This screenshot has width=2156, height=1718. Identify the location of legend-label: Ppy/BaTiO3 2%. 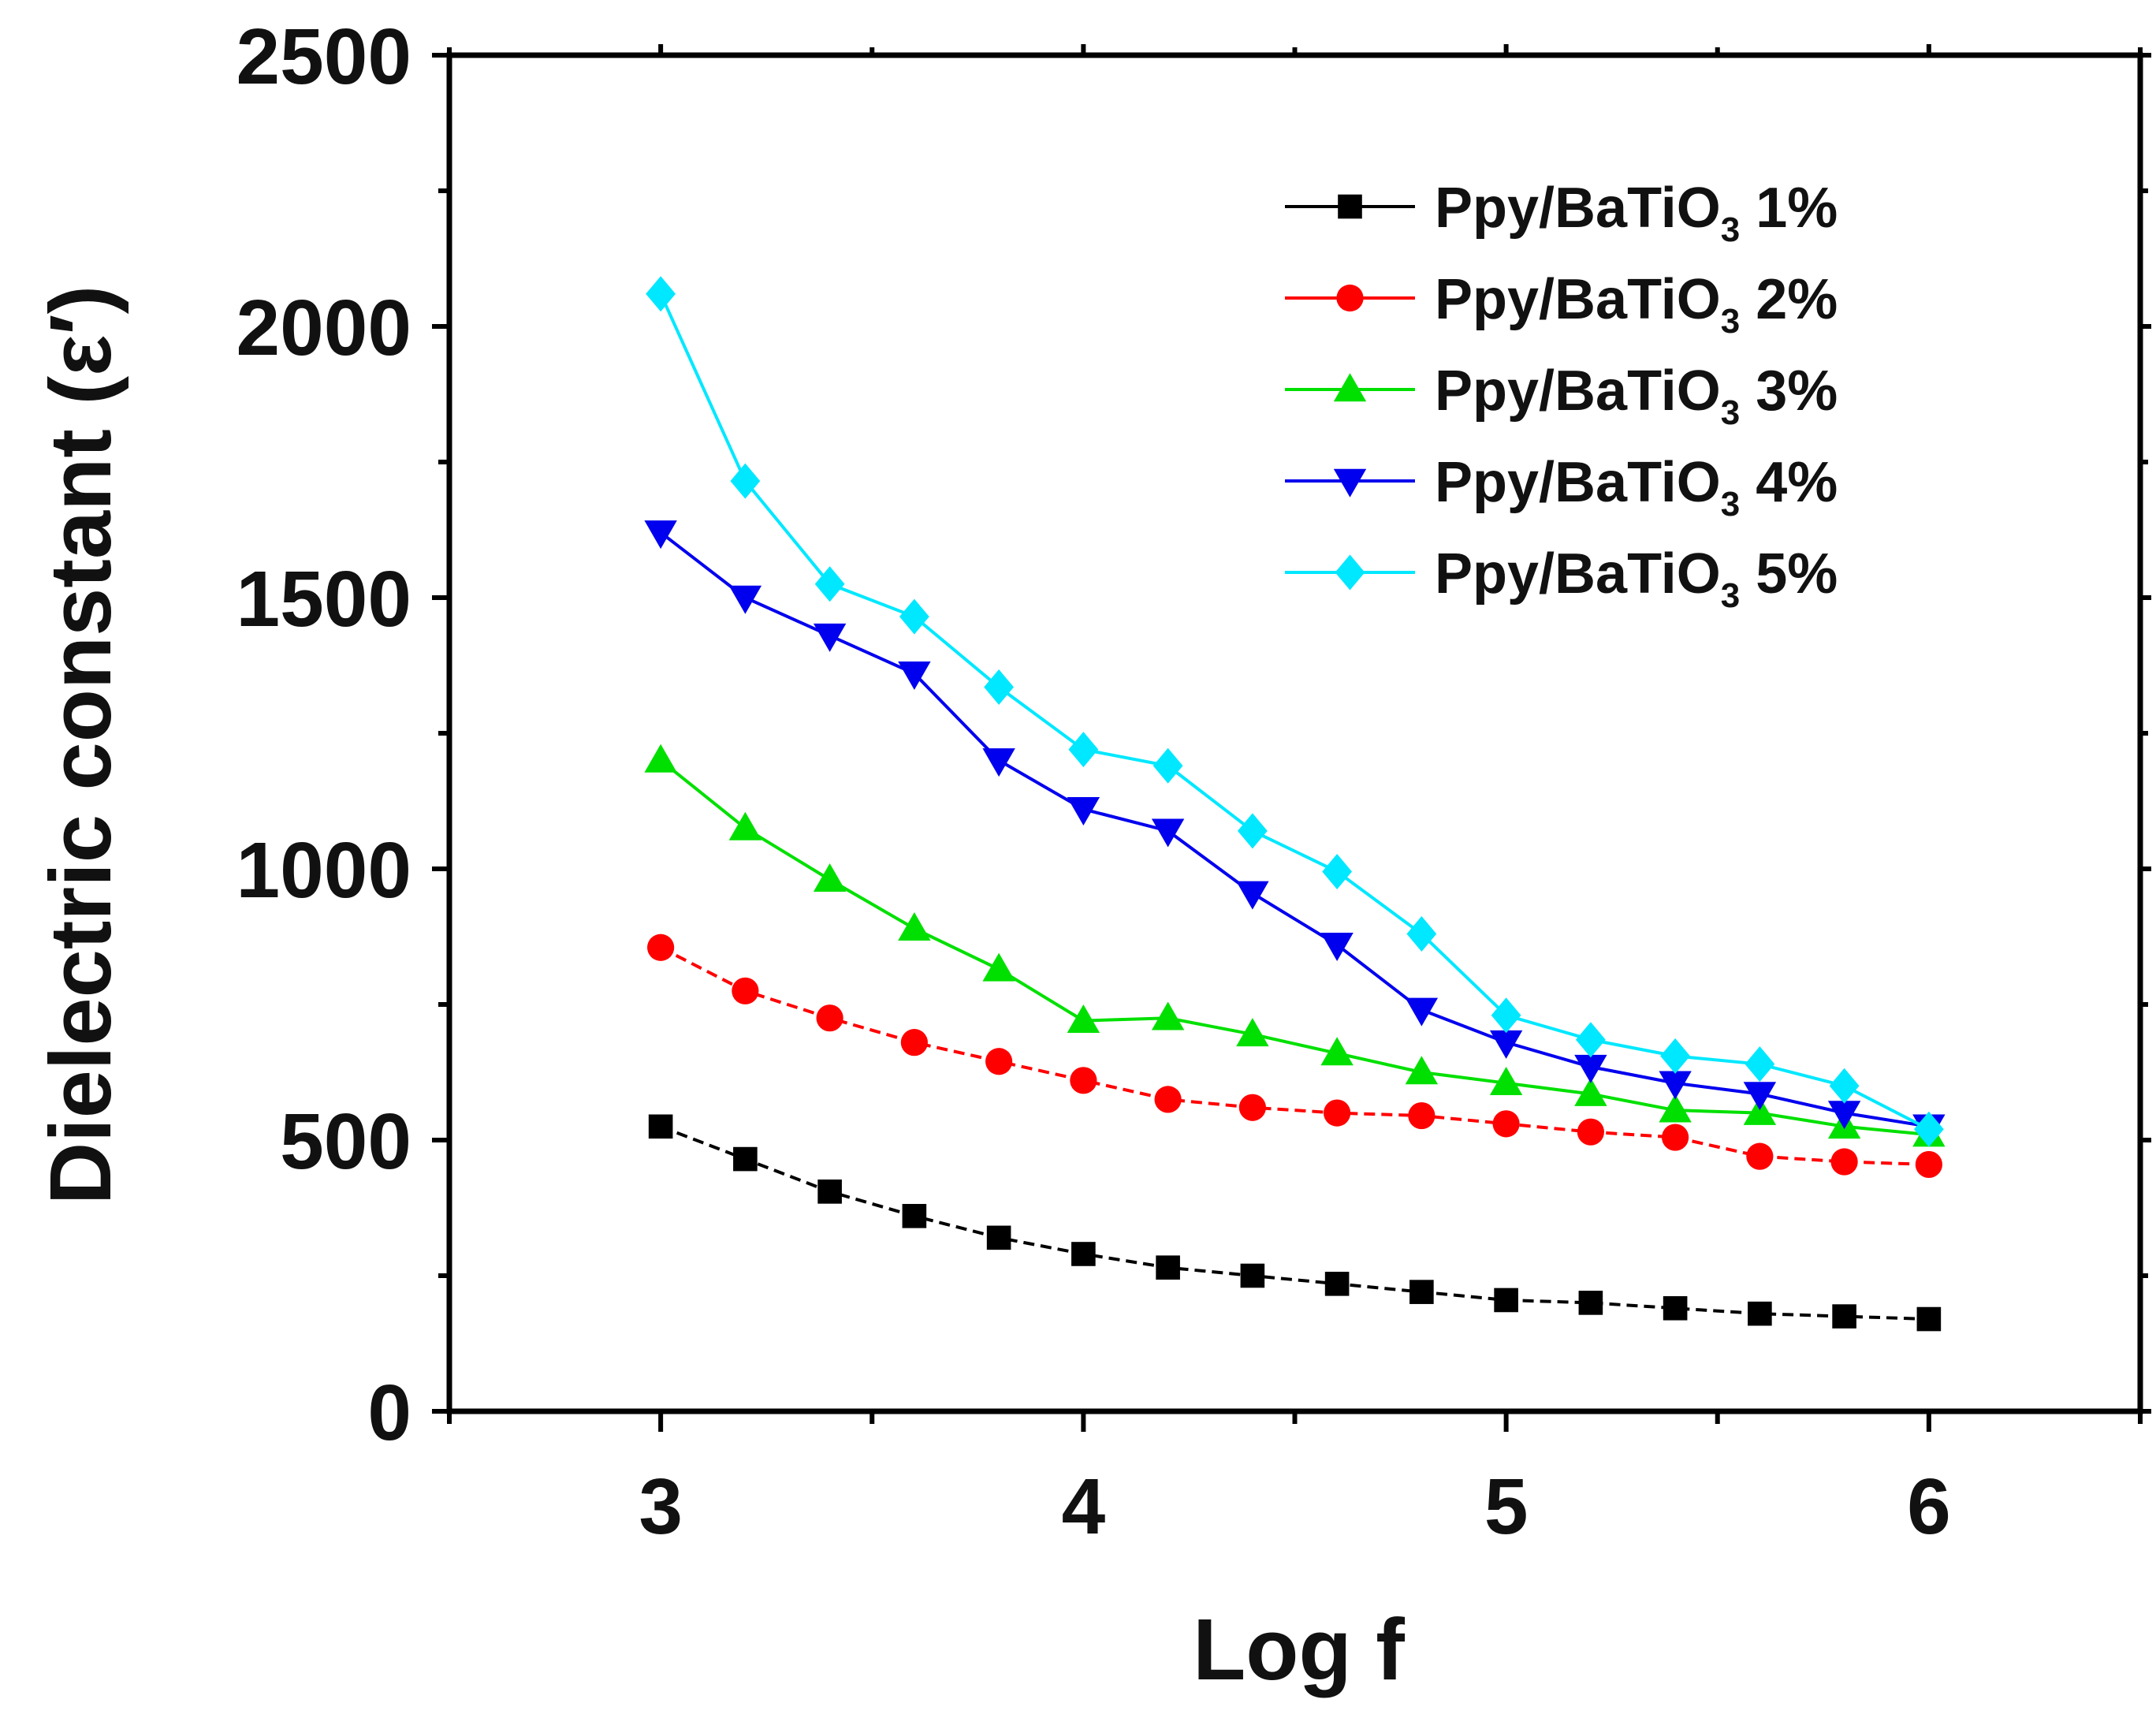
(1637, 304).